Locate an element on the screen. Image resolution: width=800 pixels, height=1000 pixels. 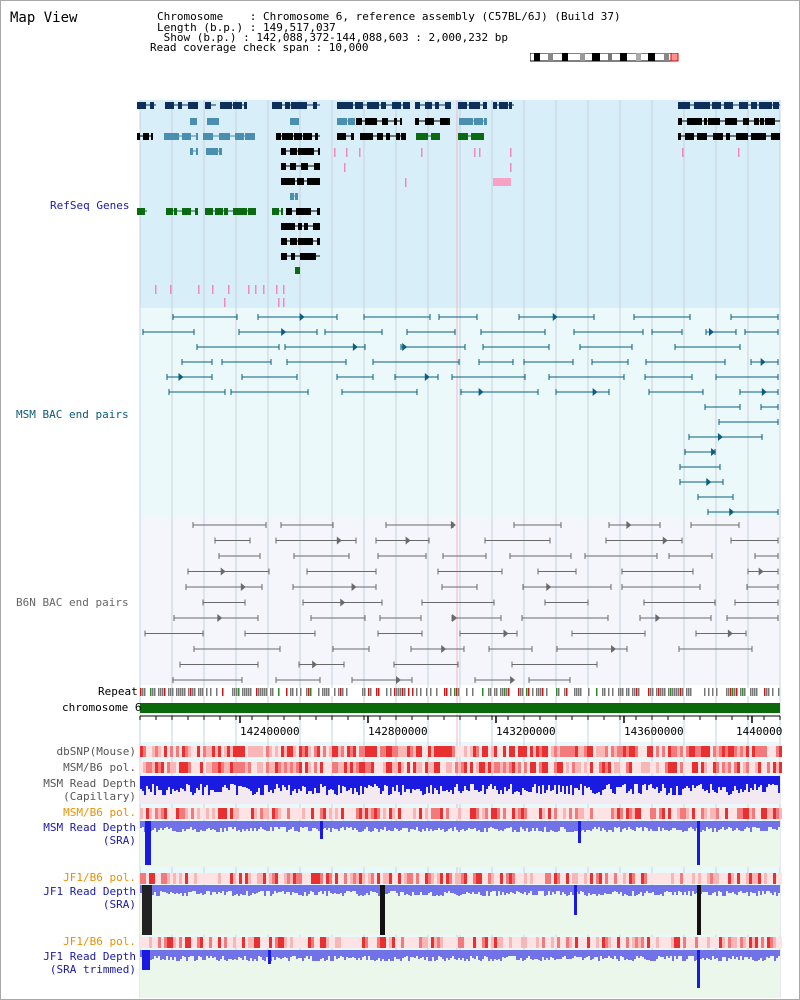
refseq-pseudo-mark is located at coordinates (739, 152).